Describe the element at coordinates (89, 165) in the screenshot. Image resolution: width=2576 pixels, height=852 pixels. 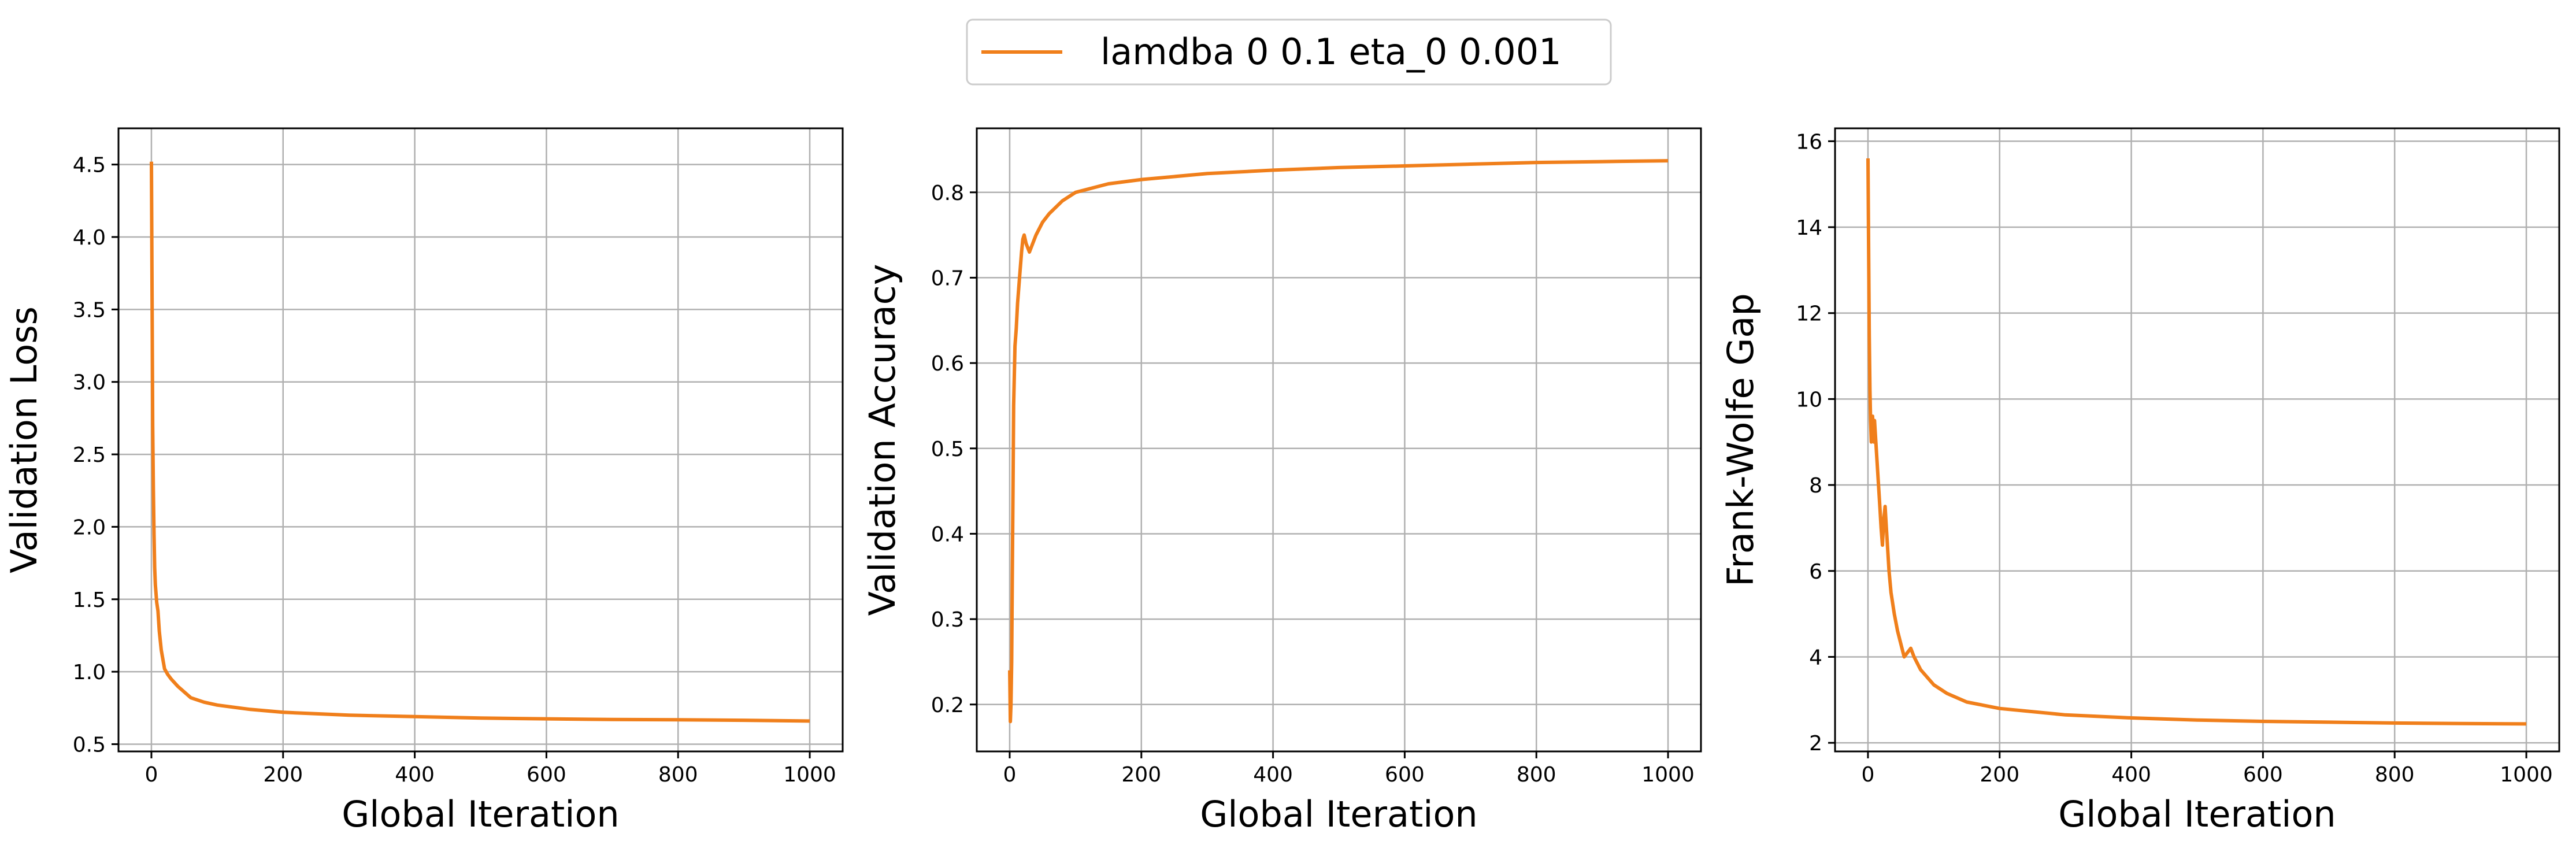
I see `y-tick-label: 4.5` at that location.